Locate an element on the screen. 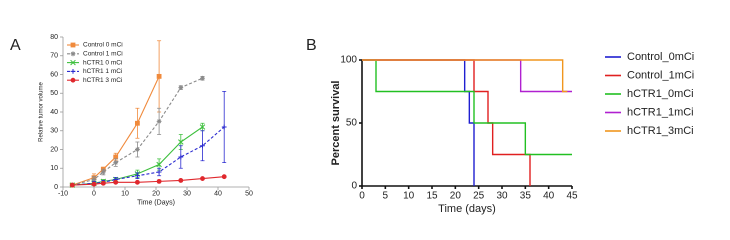 This screenshot has width=730, height=240. panel-label: B is located at coordinates (311, 45).